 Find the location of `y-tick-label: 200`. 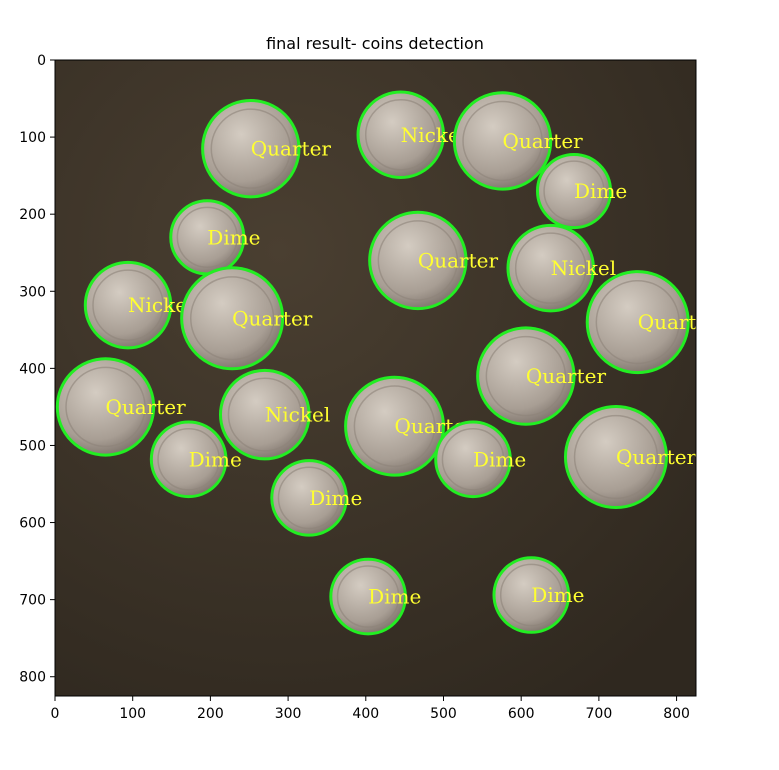

y-tick-label: 200 is located at coordinates (32, 215).